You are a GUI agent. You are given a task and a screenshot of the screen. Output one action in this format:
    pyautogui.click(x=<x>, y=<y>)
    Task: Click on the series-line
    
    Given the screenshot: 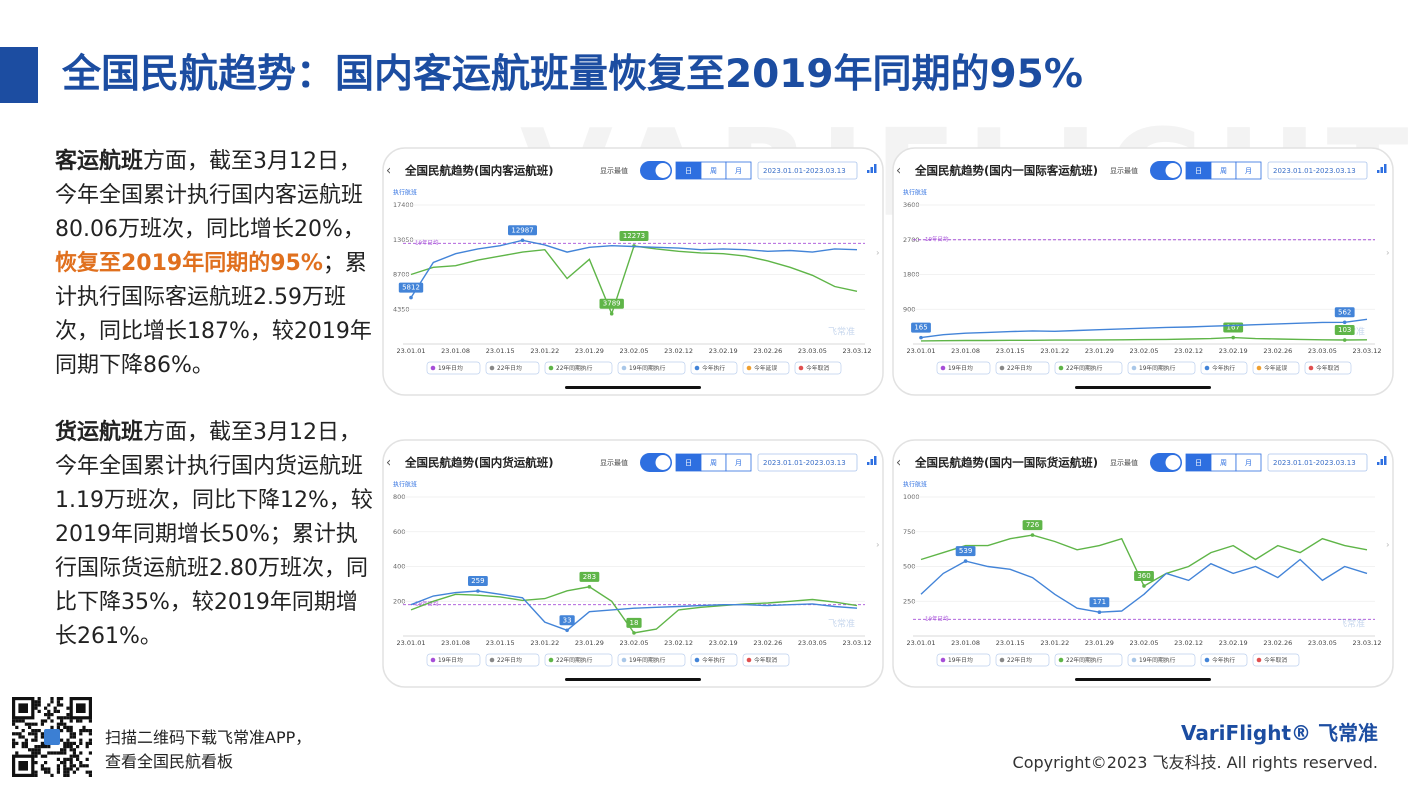 What is the action you would take?
    pyautogui.click(x=634, y=268)
    